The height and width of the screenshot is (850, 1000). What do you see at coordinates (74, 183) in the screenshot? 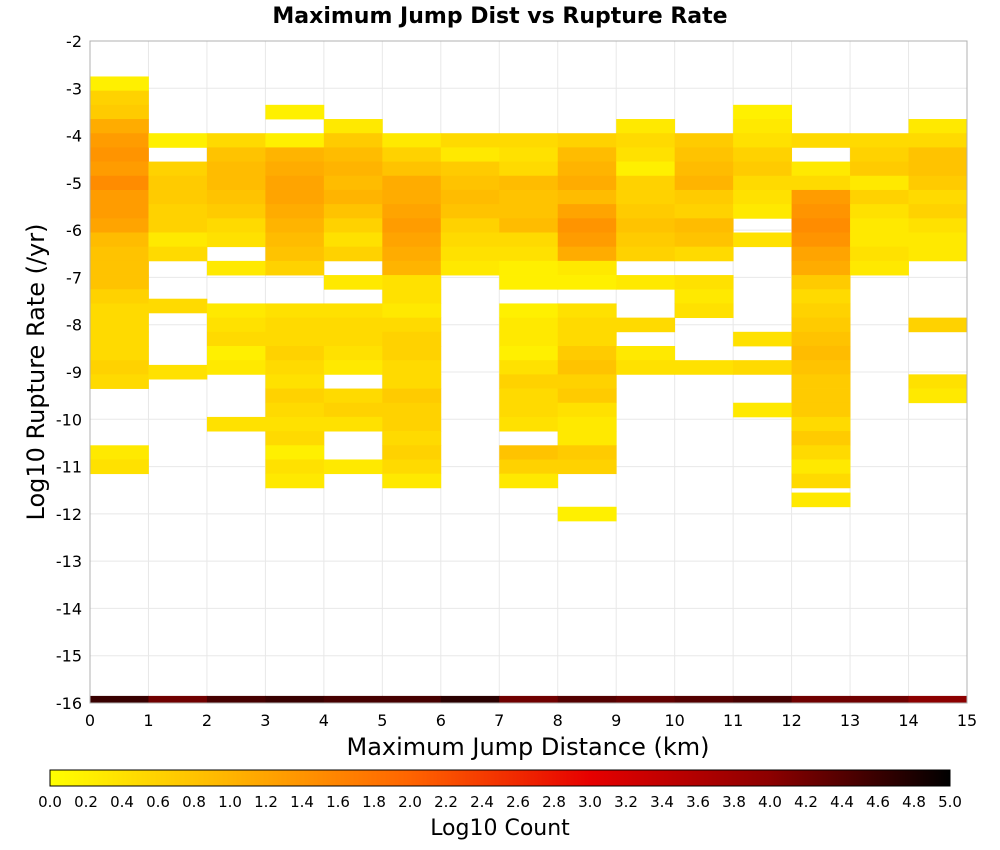
I see `y-tick-label: -5` at bounding box center [74, 183].